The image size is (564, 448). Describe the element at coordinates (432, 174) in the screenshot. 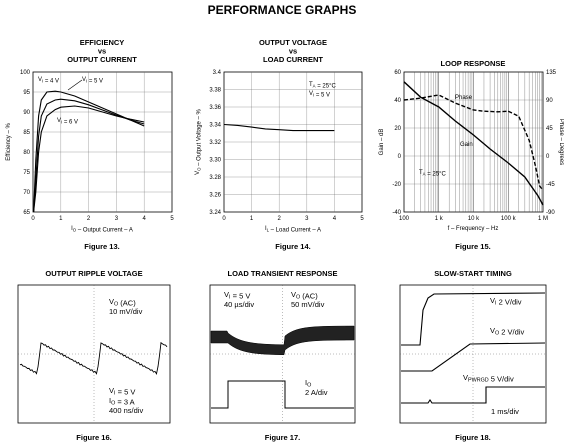

I see `loop-label-ta: TA = 25°C` at that location.